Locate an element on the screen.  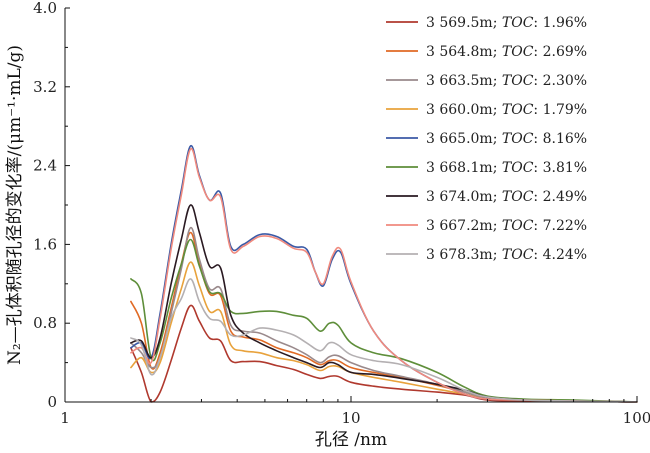
y-ticks: 0 0.8 1.6 2.4 3.2 4.0 is located at coordinates (51, 205).